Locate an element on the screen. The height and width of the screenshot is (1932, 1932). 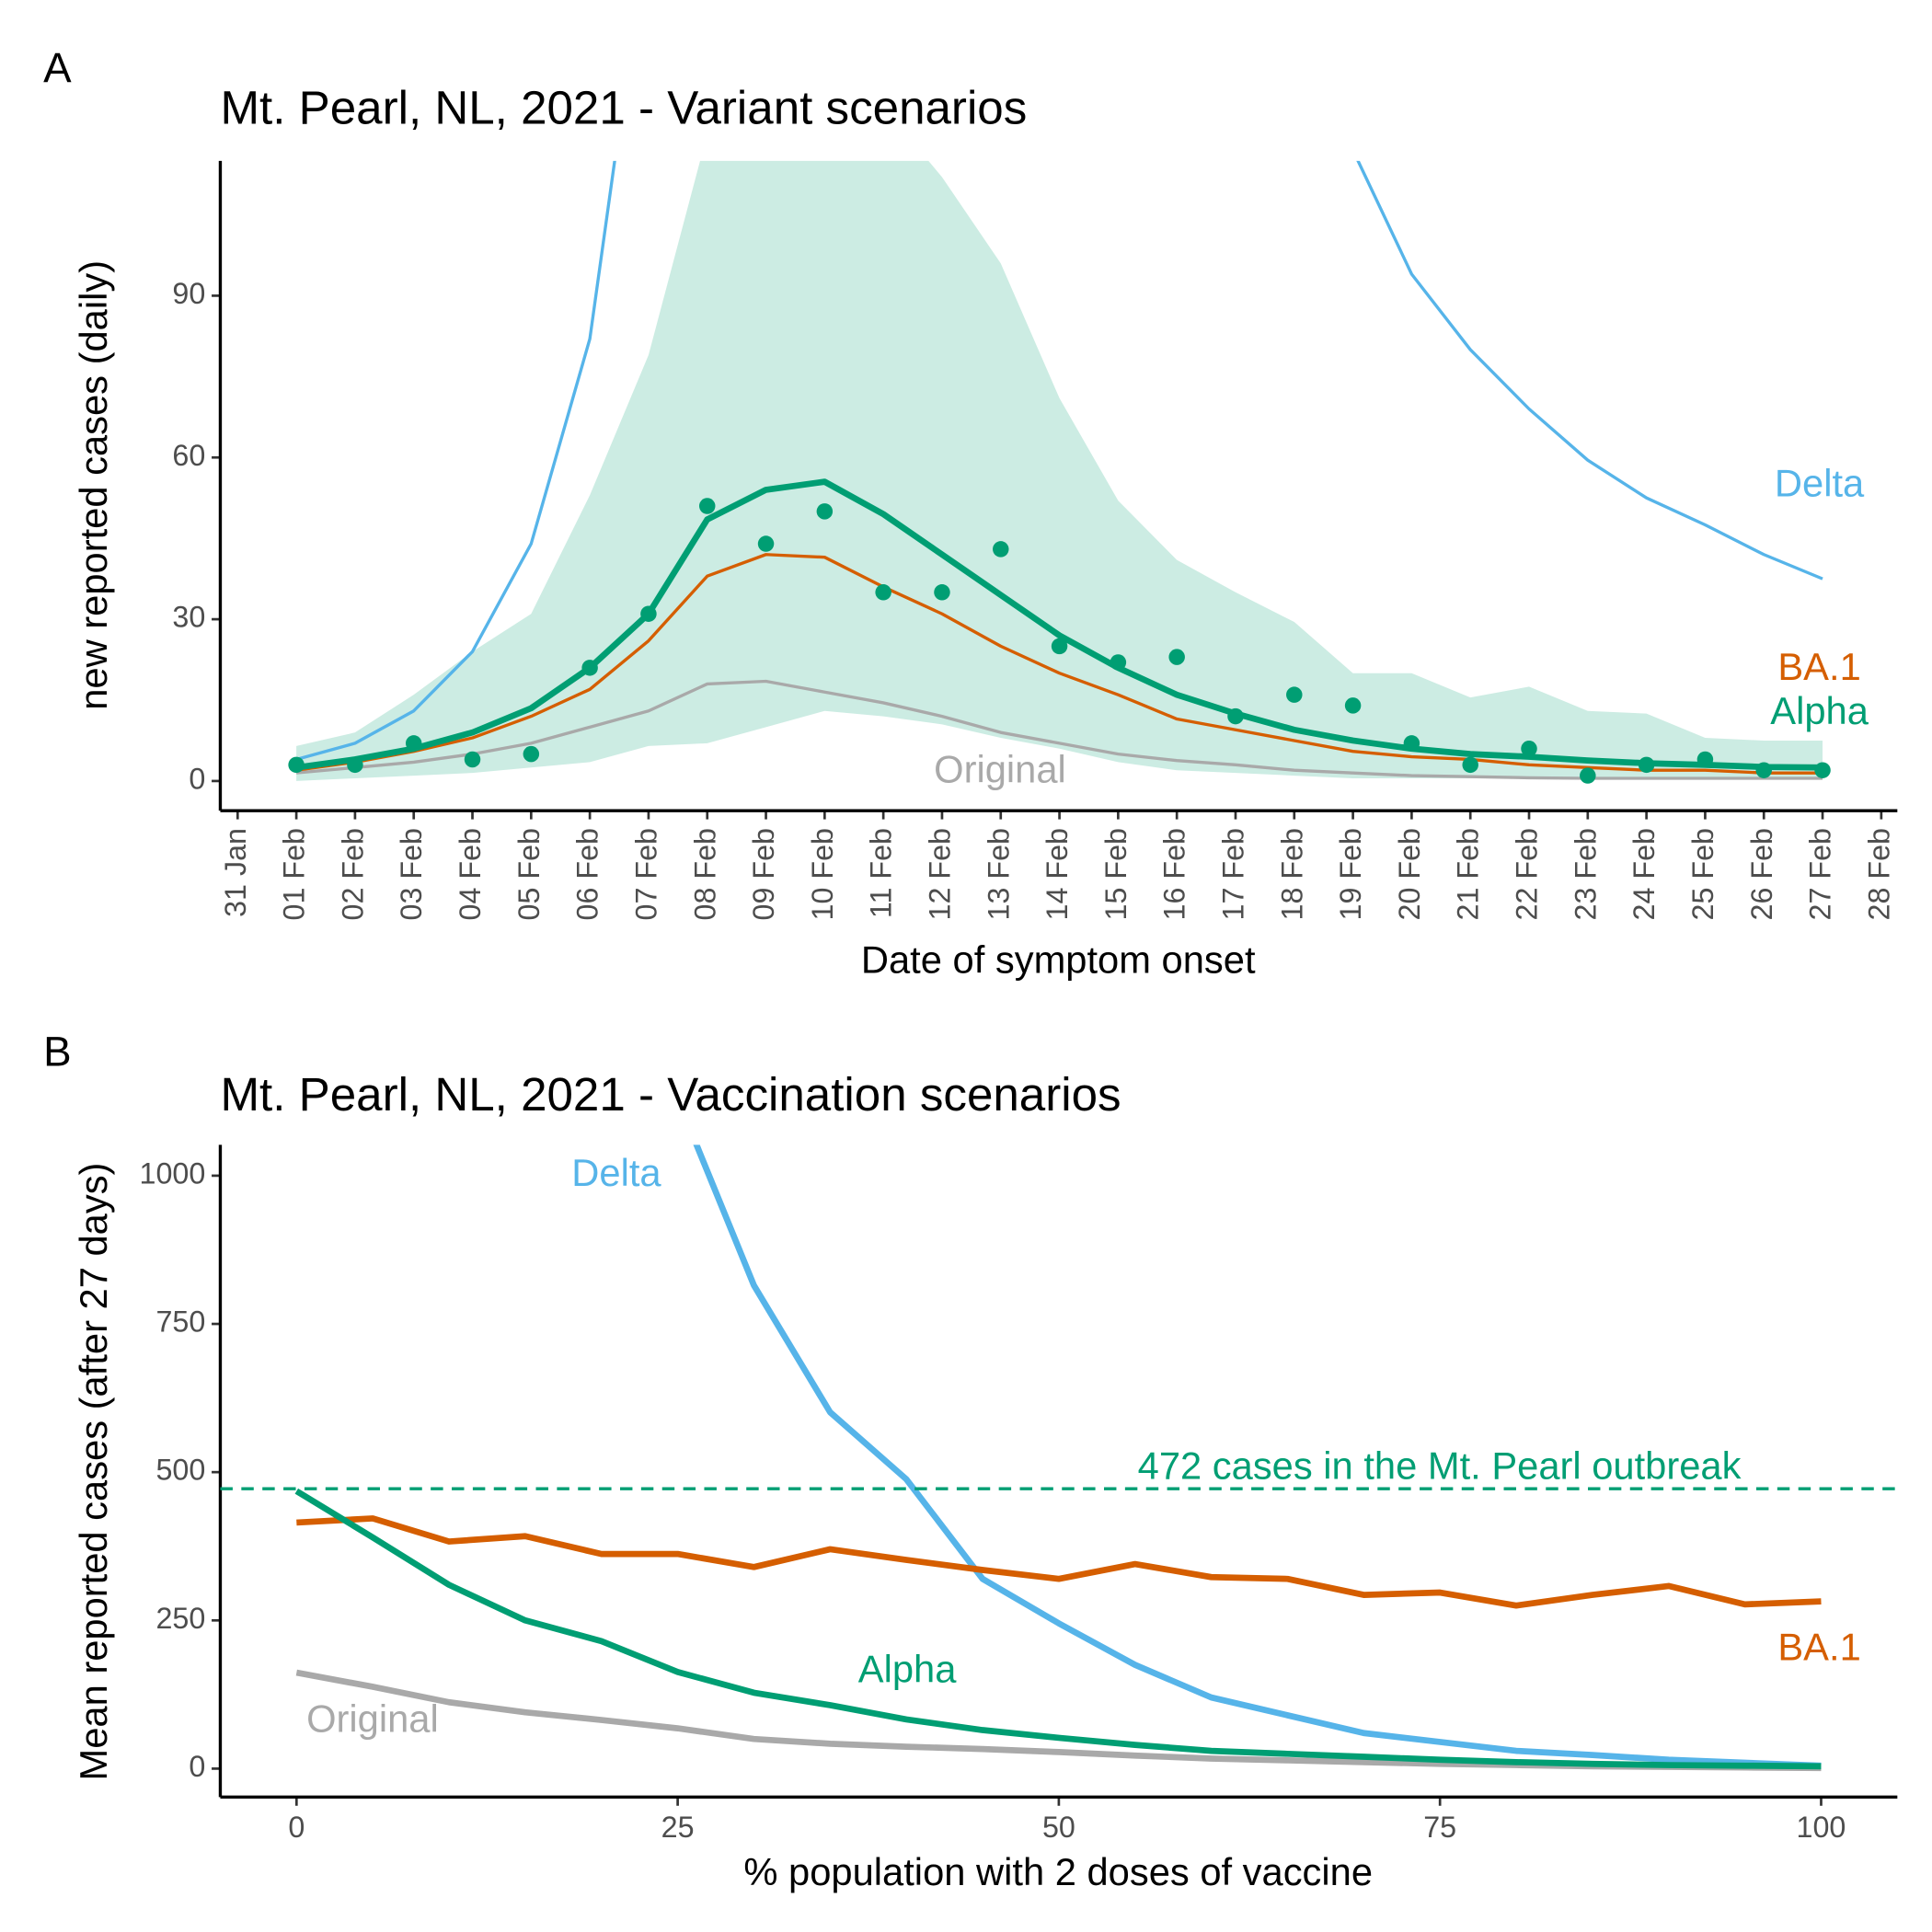
x-tick-label: 23 Feb is located at coordinates (1585, 874).